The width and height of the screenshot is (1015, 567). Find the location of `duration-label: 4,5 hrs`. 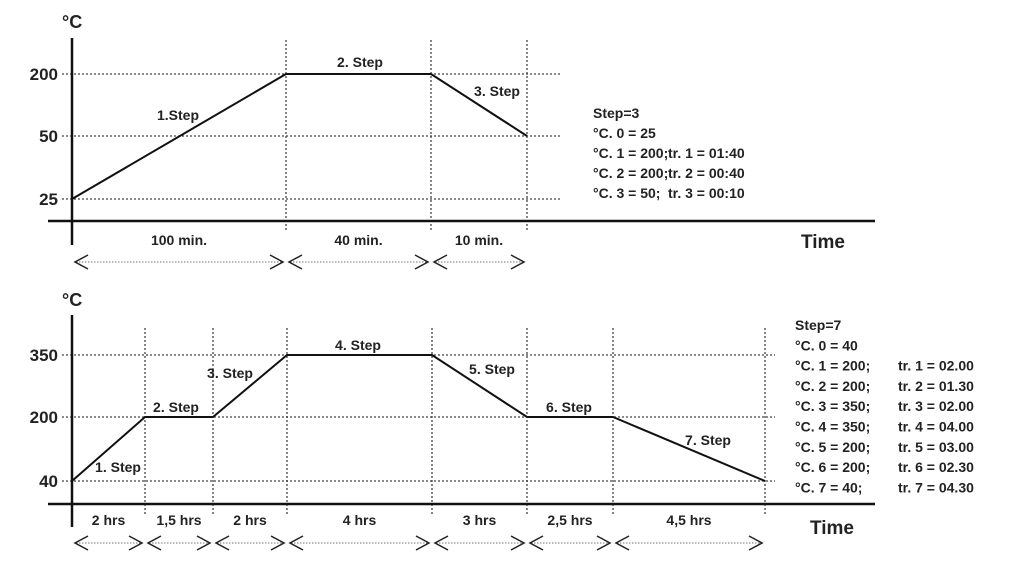

duration-label: 4,5 hrs is located at coordinates (688, 520).